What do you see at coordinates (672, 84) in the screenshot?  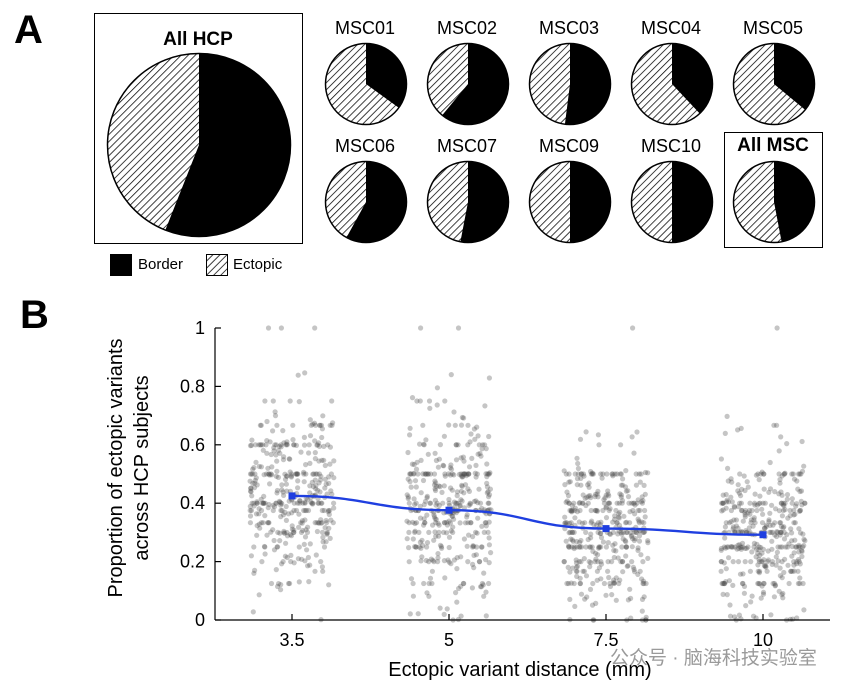 I see `pie-msc04-outline` at bounding box center [672, 84].